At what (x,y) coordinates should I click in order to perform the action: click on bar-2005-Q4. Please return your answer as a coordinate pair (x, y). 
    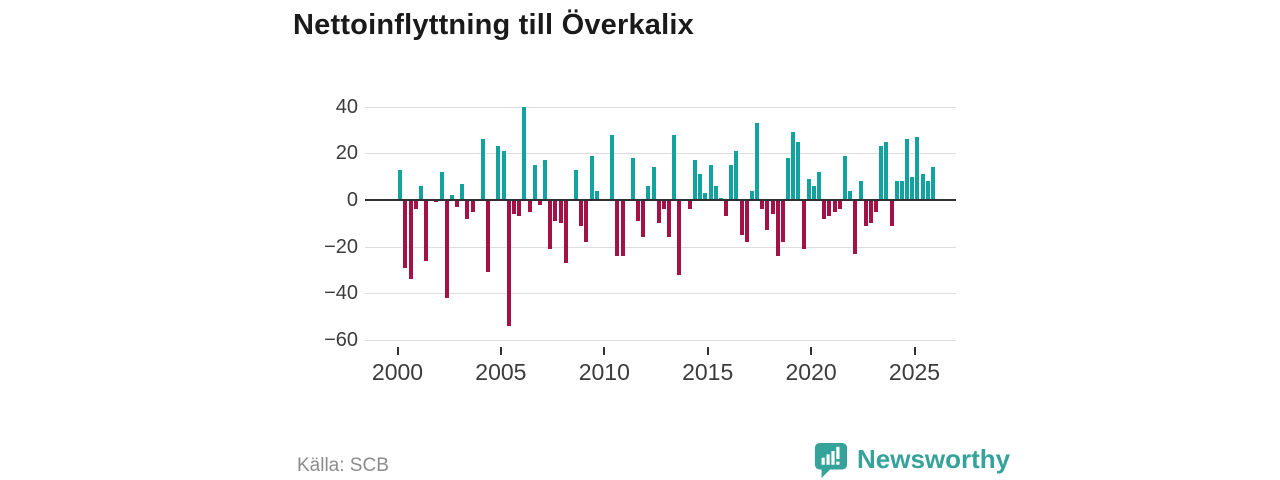
    Looking at the image, I should click on (519, 208).